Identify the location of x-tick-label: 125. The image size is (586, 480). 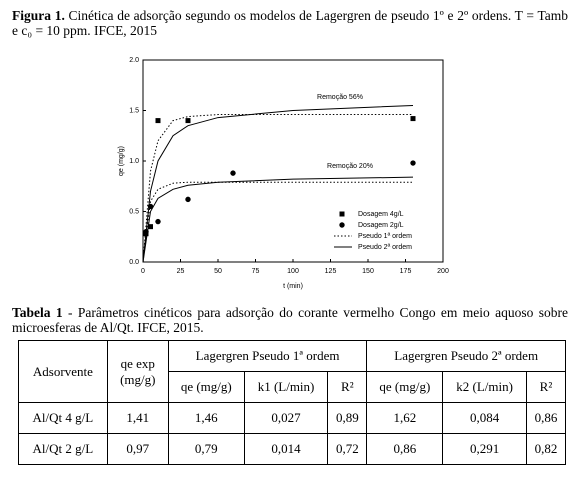
(331, 271).